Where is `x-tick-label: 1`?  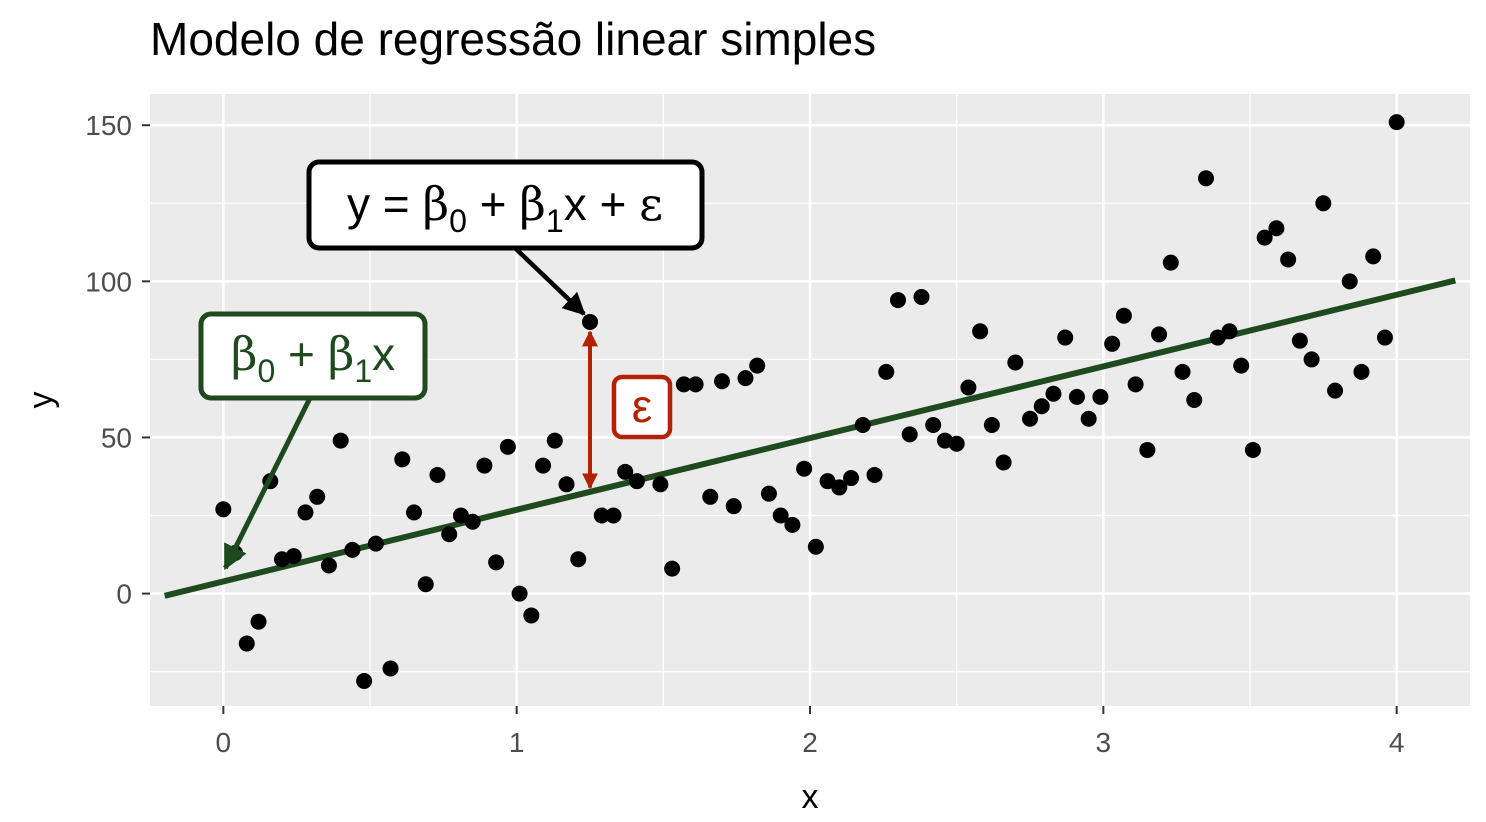 x-tick-label: 1 is located at coordinates (517, 742).